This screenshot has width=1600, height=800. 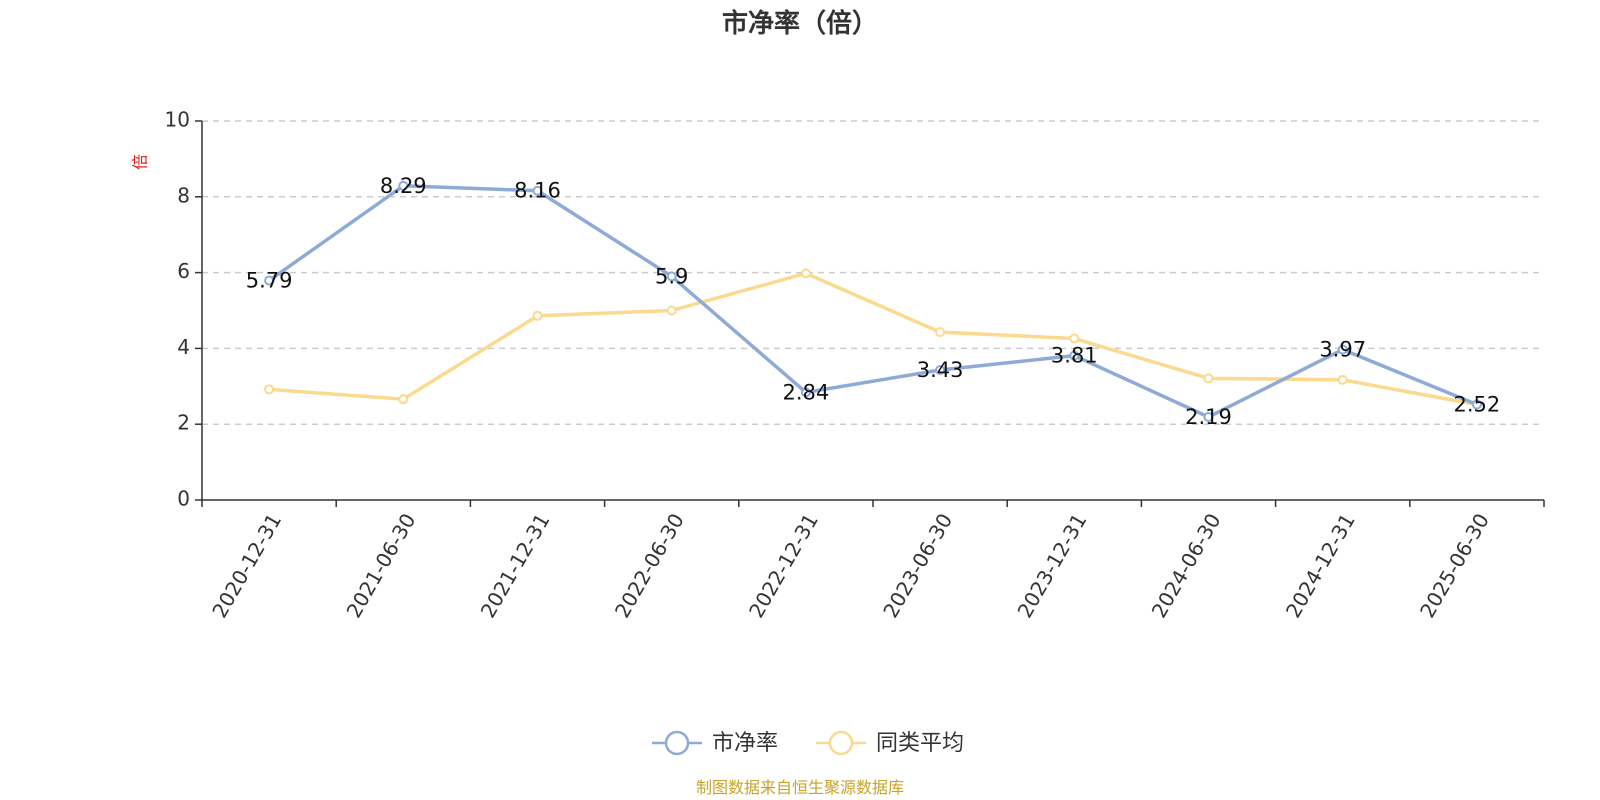 I want to click on x-axis-tick-label: 2022-12-31, so click(x=783, y=565).